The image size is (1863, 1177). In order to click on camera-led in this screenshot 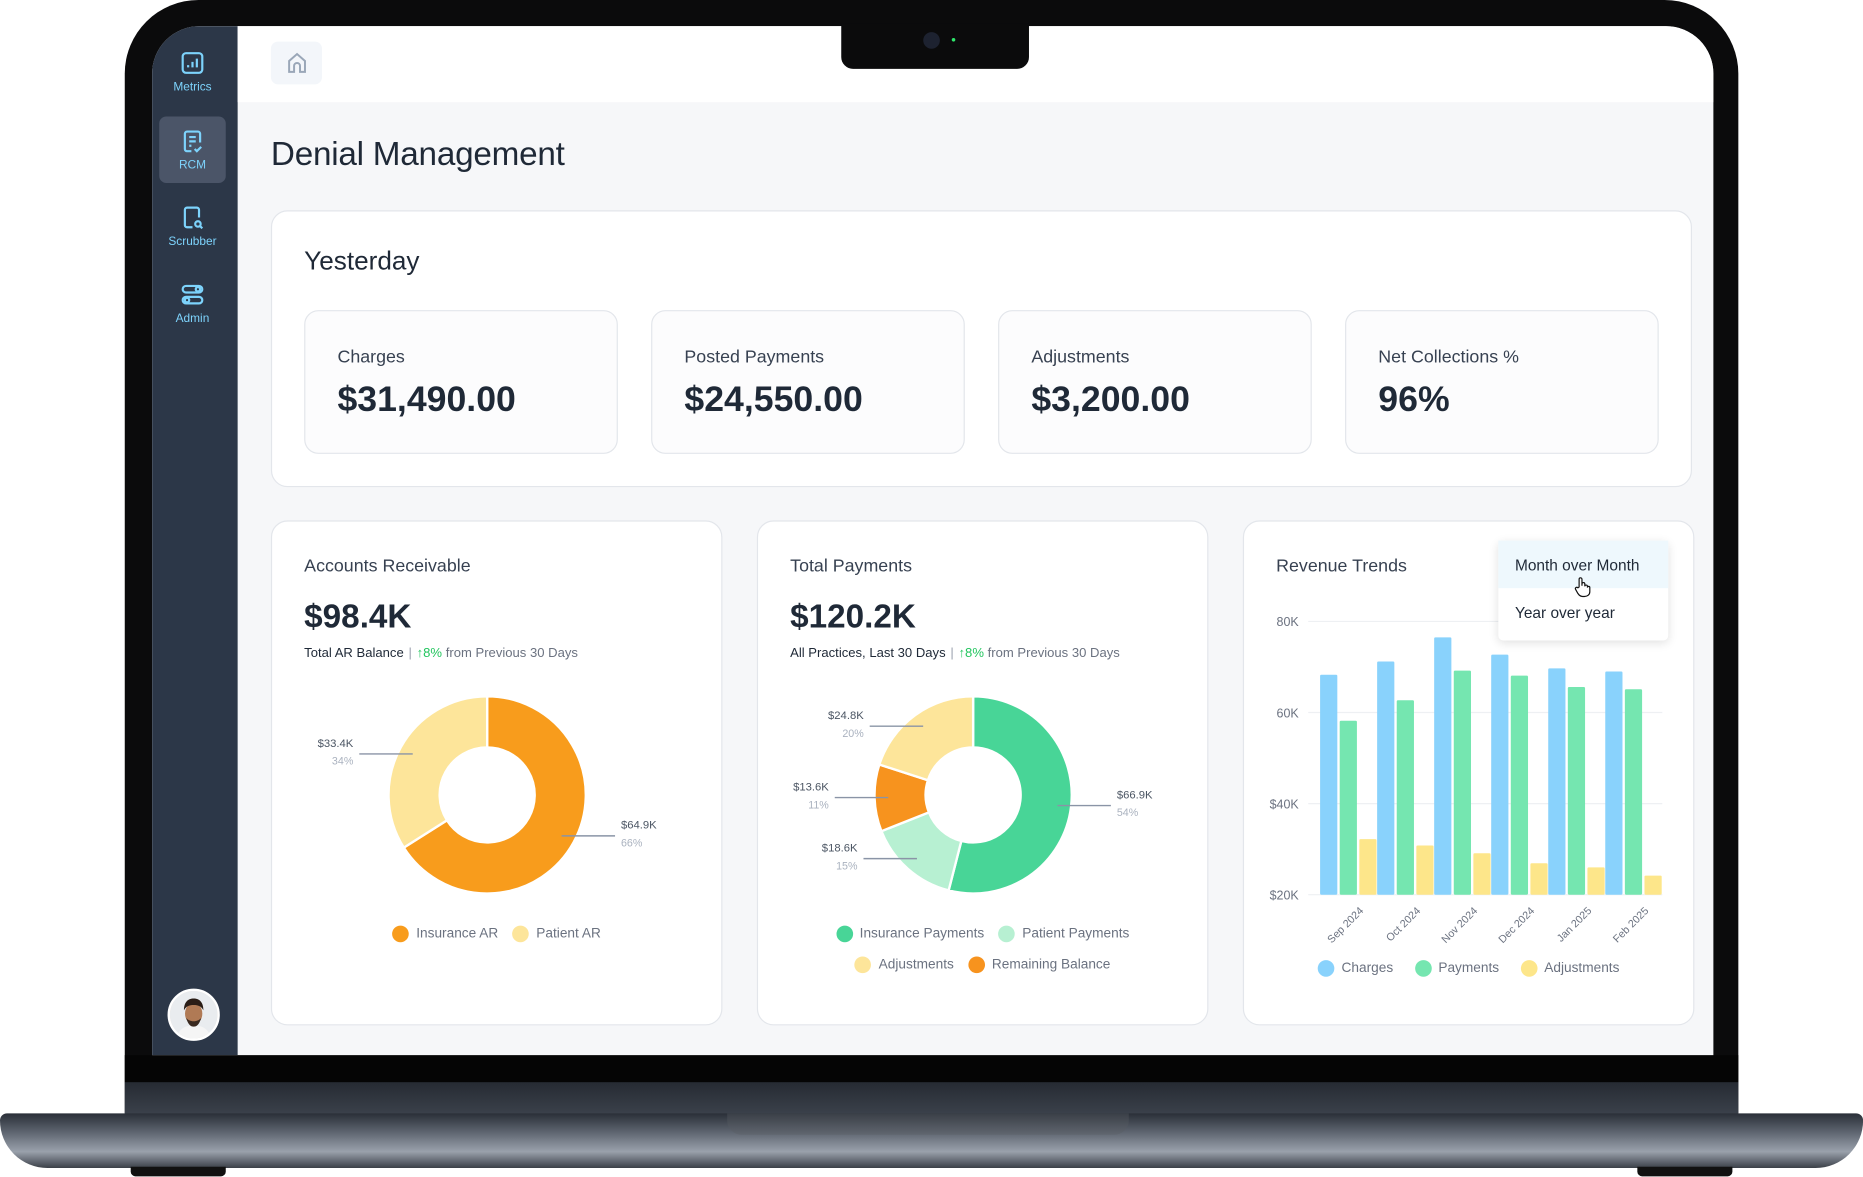, I will do `click(953, 40)`.